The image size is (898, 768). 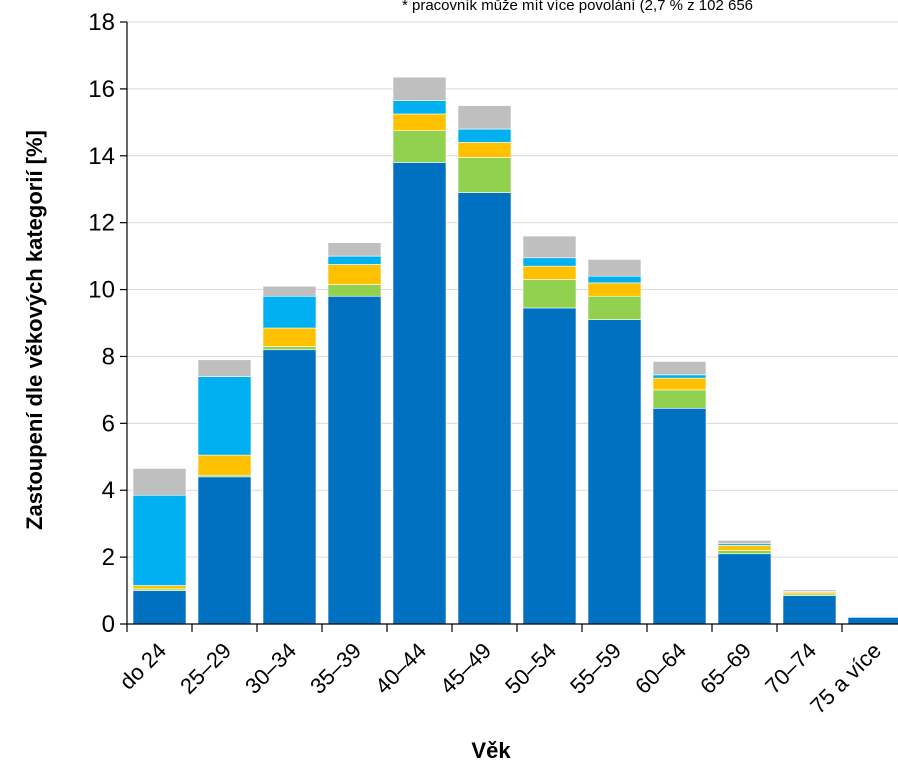 What do you see at coordinates (790, 668) in the screenshot?
I see `x-tick-label: 70–74` at bounding box center [790, 668].